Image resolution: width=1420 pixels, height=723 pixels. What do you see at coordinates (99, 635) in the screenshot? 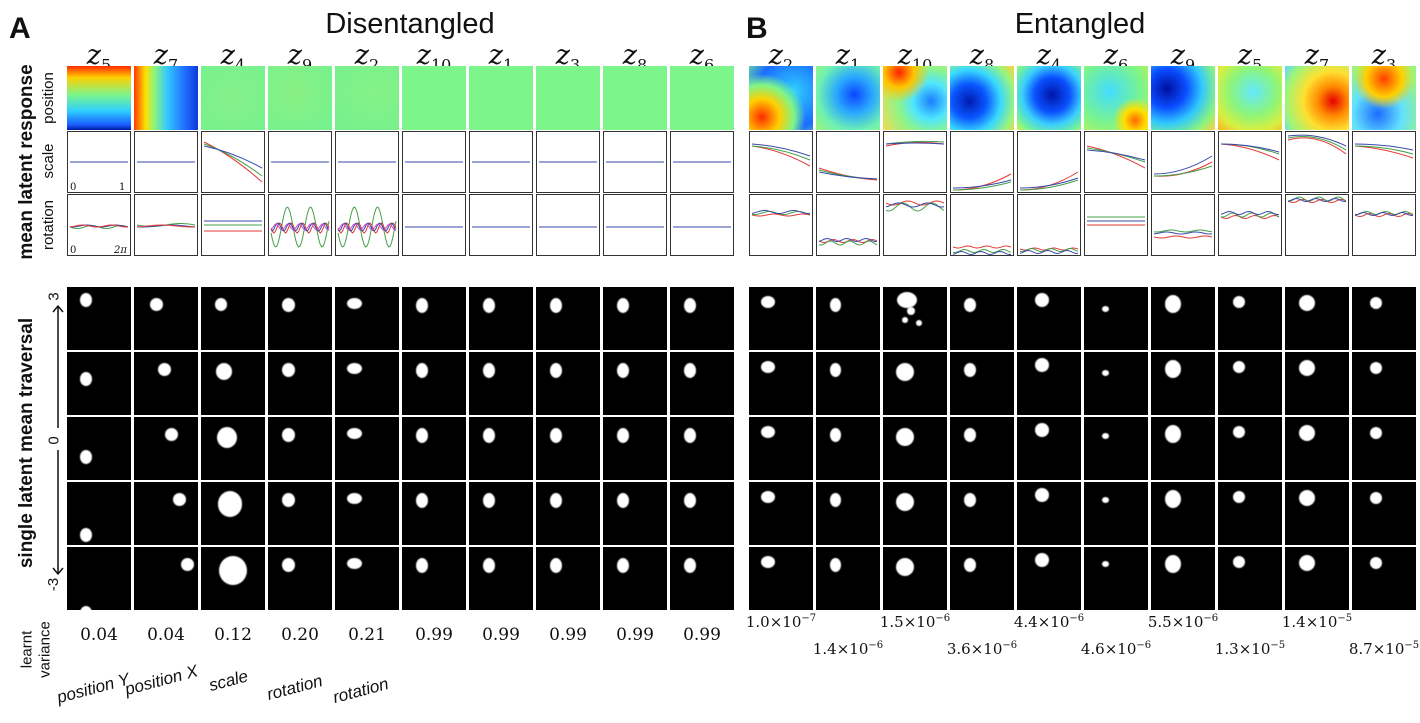
I see `variance-A-0: 0.04` at bounding box center [99, 635].